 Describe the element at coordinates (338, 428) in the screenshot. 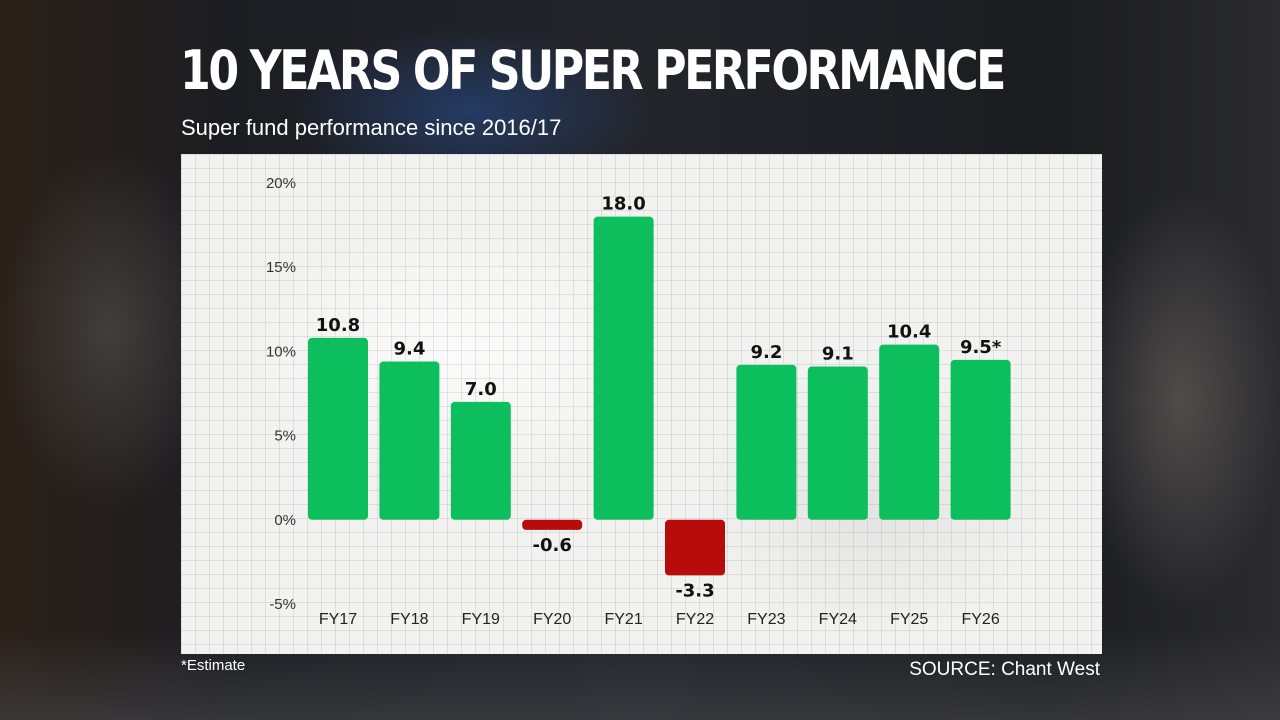

I see `bar-fy17` at that location.